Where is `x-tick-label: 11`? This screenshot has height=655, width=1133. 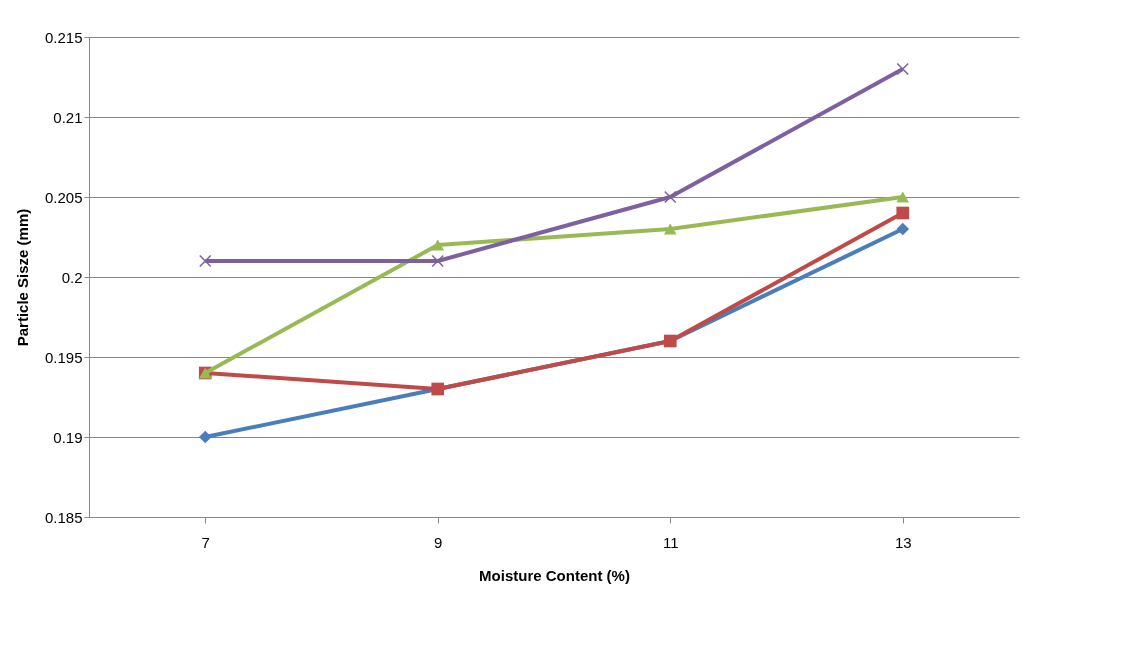
x-tick-label: 11 is located at coordinates (670, 542).